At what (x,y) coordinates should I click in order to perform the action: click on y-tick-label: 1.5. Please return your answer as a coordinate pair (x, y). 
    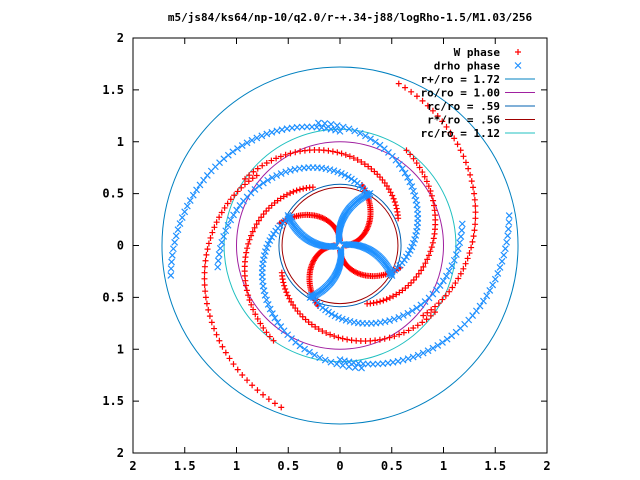
    Looking at the image, I should click on (113, 401).